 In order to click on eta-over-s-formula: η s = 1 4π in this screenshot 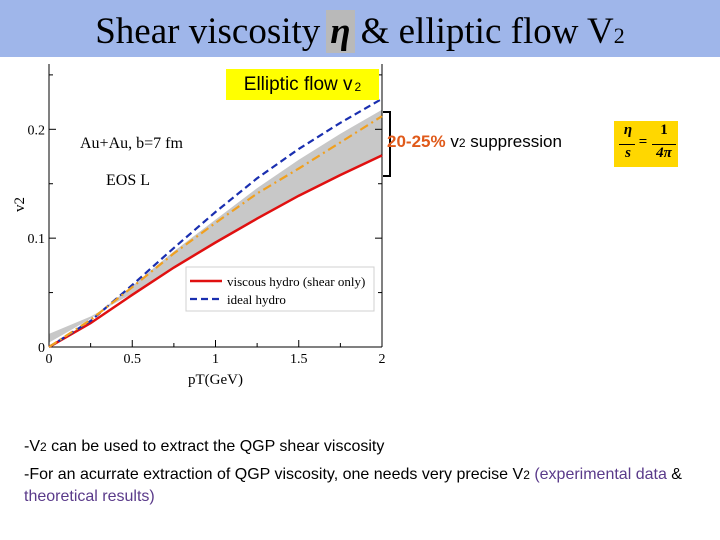, I will do `click(646, 144)`.